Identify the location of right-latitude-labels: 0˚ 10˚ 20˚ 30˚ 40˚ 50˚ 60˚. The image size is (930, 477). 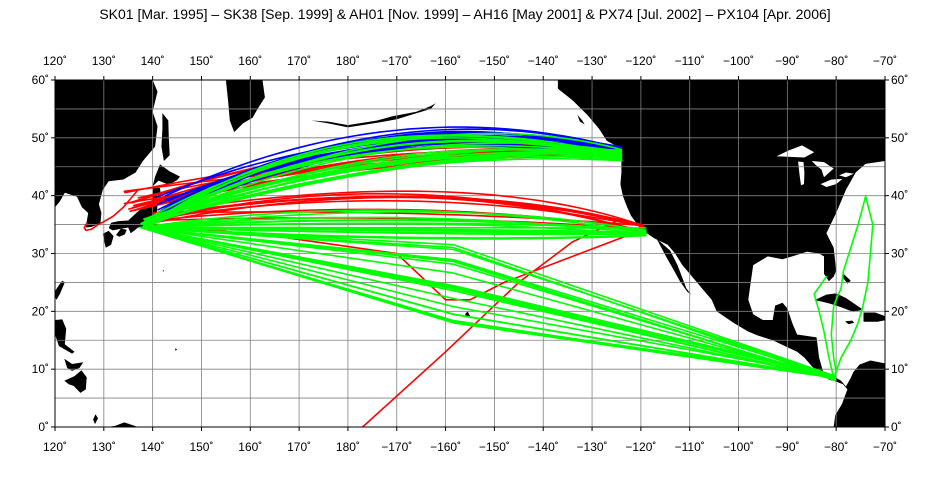
(899, 253).